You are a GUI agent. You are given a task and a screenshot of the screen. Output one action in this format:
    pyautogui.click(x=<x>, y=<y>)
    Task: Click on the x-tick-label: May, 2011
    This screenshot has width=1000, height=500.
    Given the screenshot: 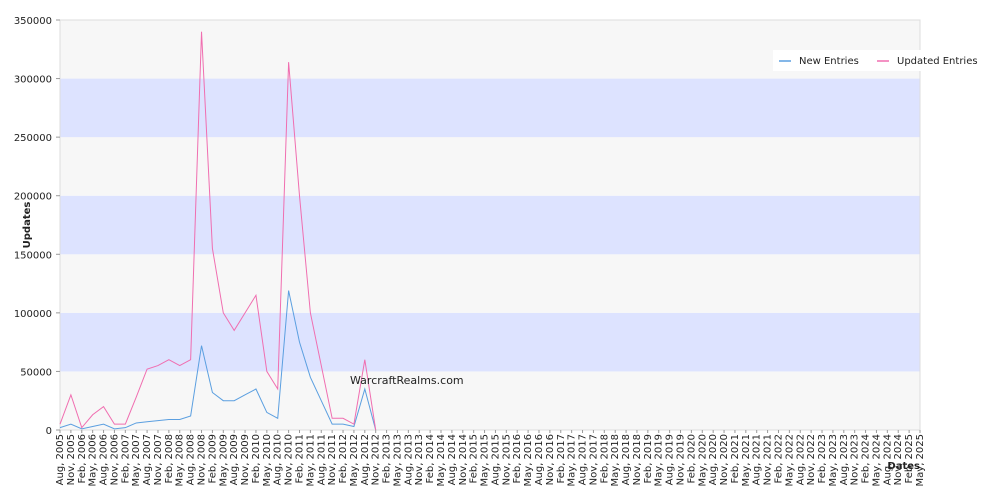 What is the action you would take?
    pyautogui.click(x=310, y=460)
    